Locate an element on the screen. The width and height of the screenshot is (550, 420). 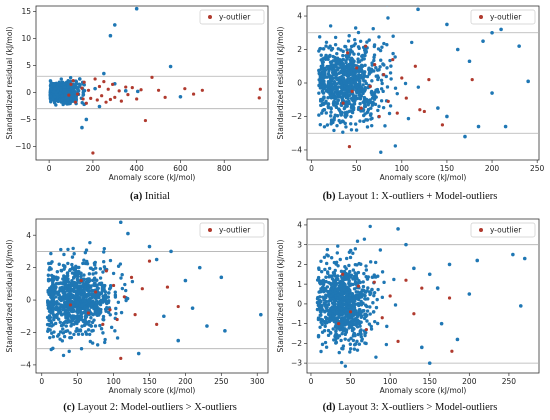
y-axis-label: Standardized residual (kJ/mol) is located at coordinates (280, 82).